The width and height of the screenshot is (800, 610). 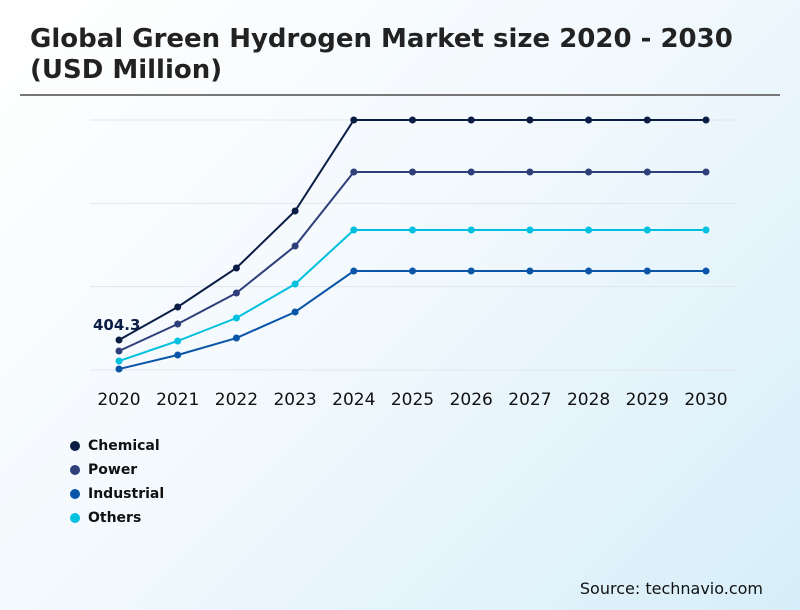 What do you see at coordinates (177, 400) in the screenshot?
I see `x-tick-label: 2021` at bounding box center [177, 400].